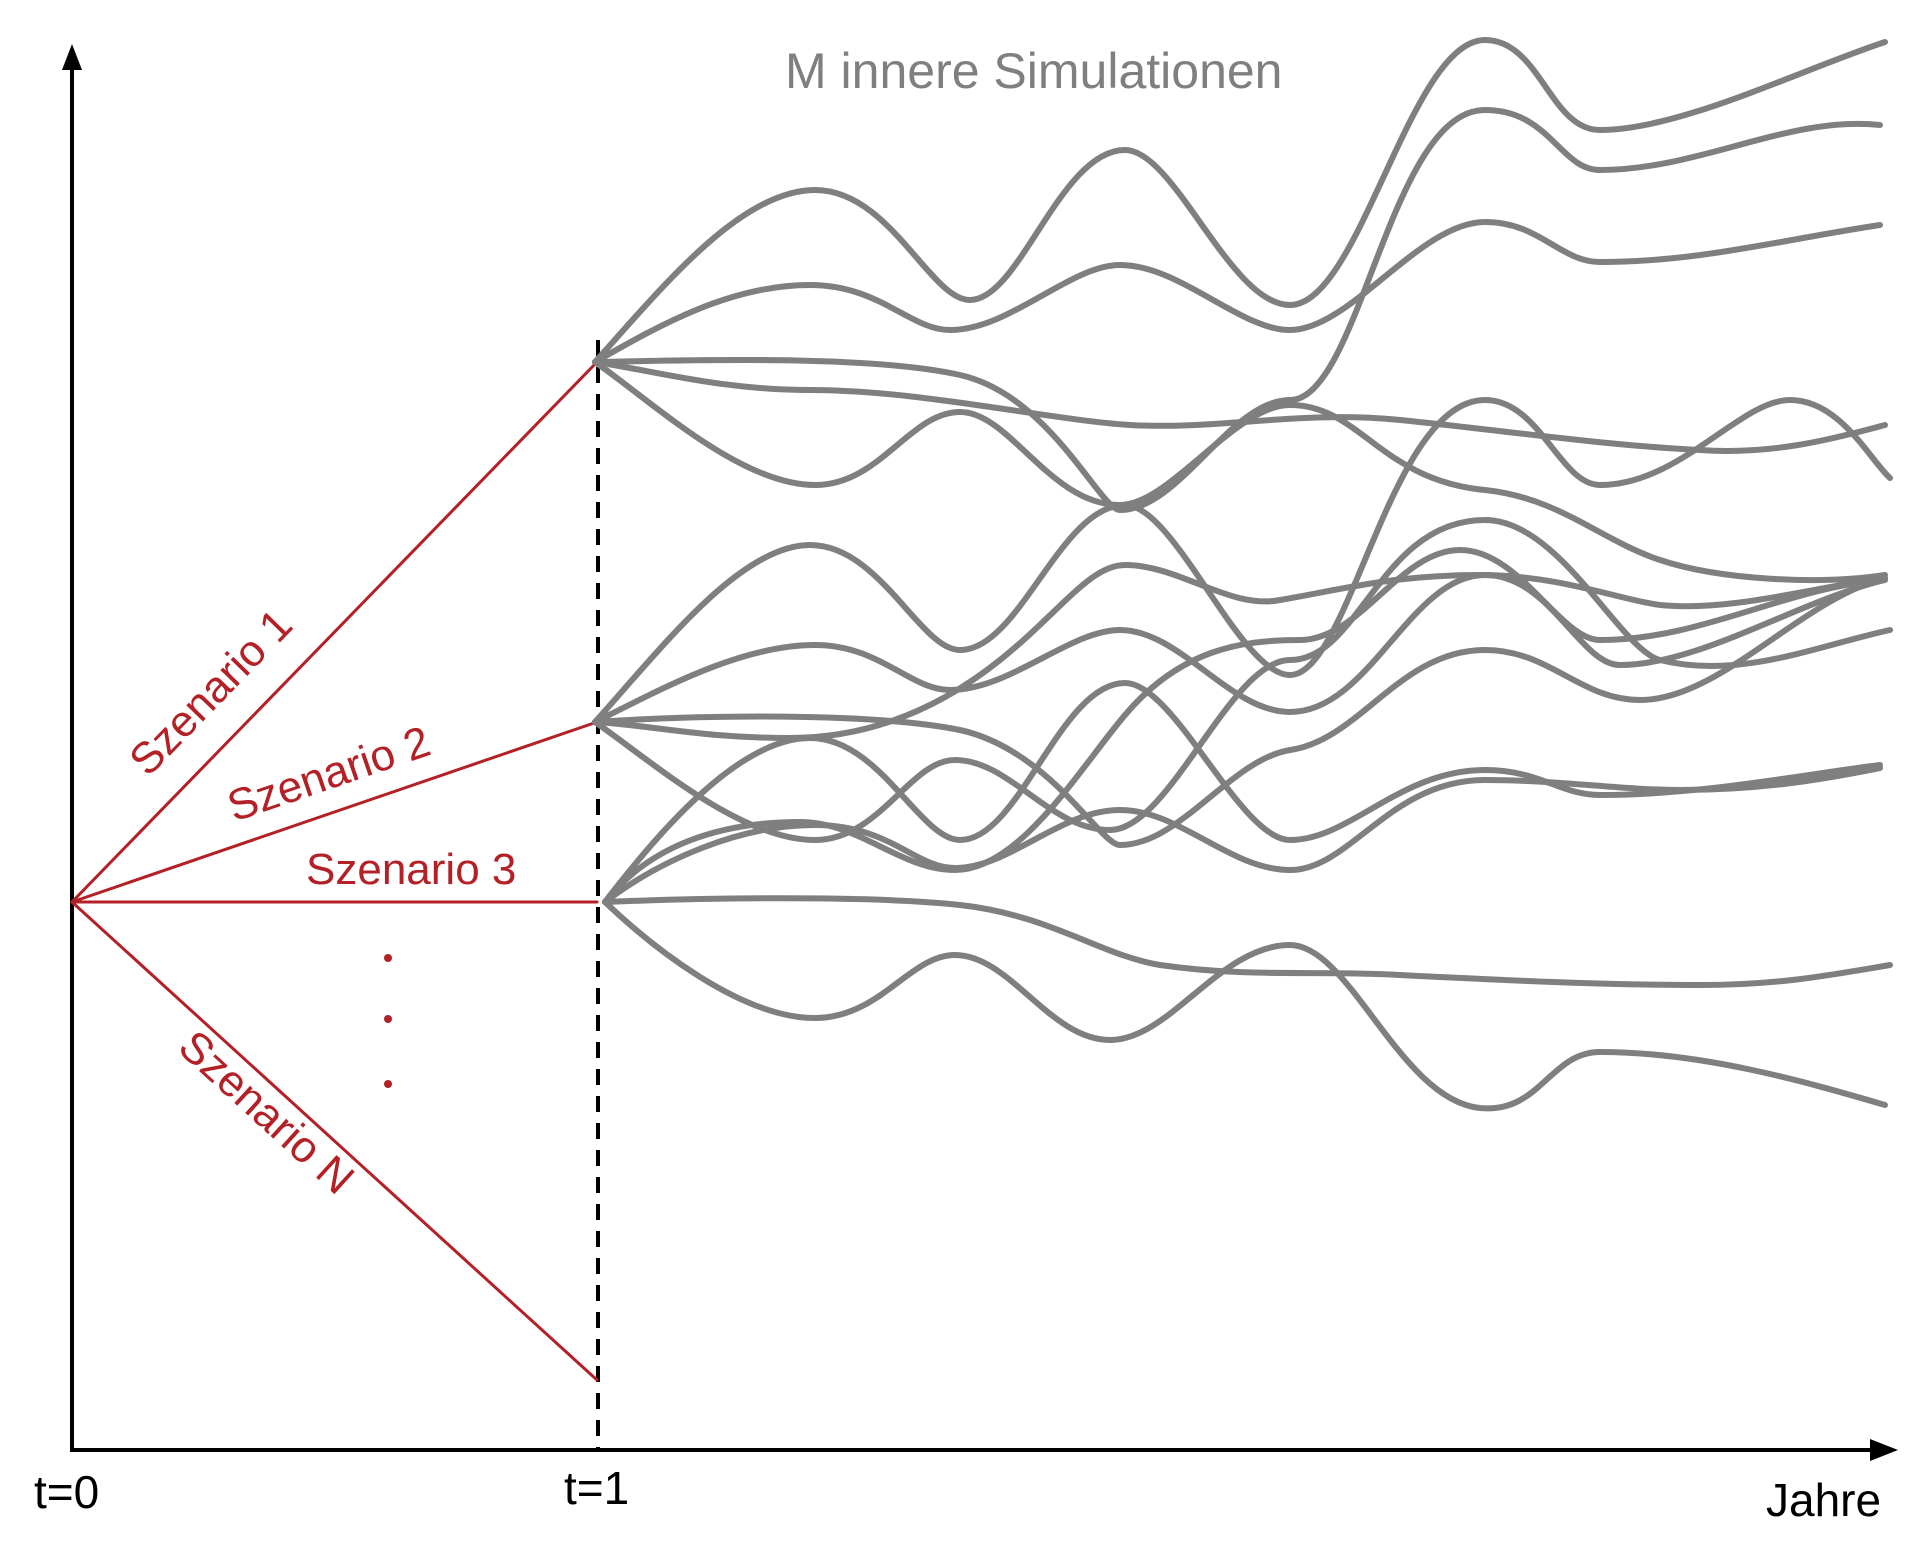 The width and height of the screenshot is (1920, 1542). Describe the element at coordinates (334, 812) in the screenshot. I see `scenario-2-line` at that location.